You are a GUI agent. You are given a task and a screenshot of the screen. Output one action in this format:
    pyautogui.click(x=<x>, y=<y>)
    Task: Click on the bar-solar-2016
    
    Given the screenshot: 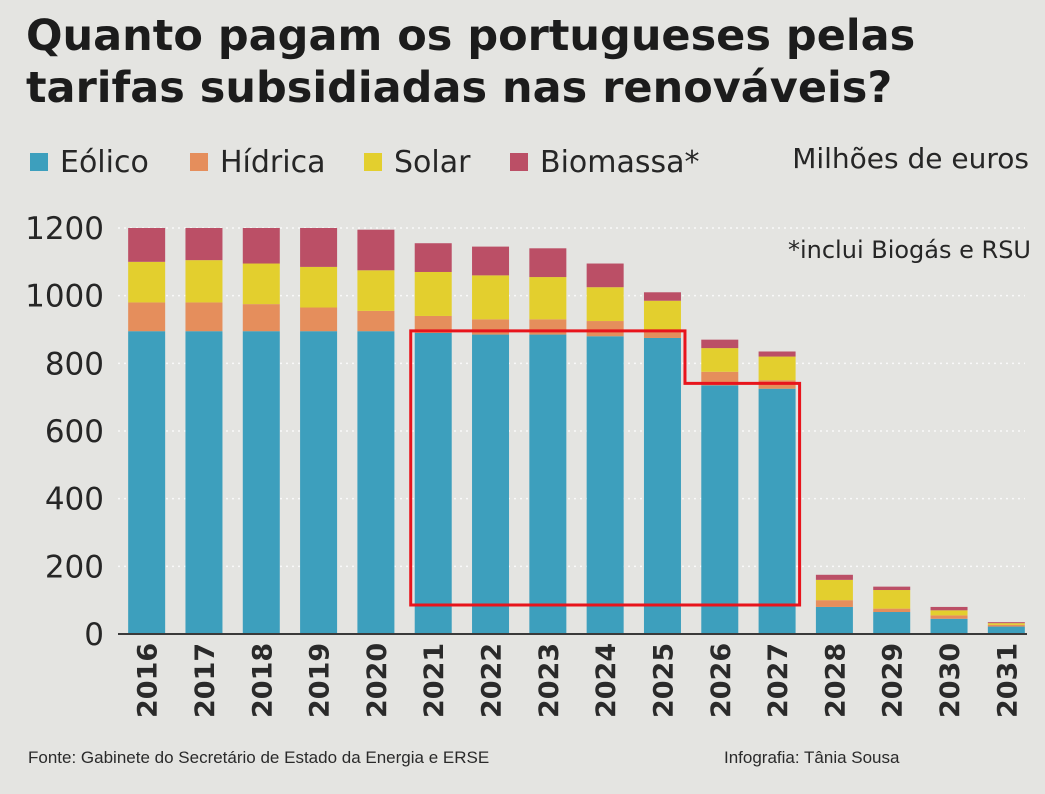 What is the action you would take?
    pyautogui.click(x=147, y=282)
    